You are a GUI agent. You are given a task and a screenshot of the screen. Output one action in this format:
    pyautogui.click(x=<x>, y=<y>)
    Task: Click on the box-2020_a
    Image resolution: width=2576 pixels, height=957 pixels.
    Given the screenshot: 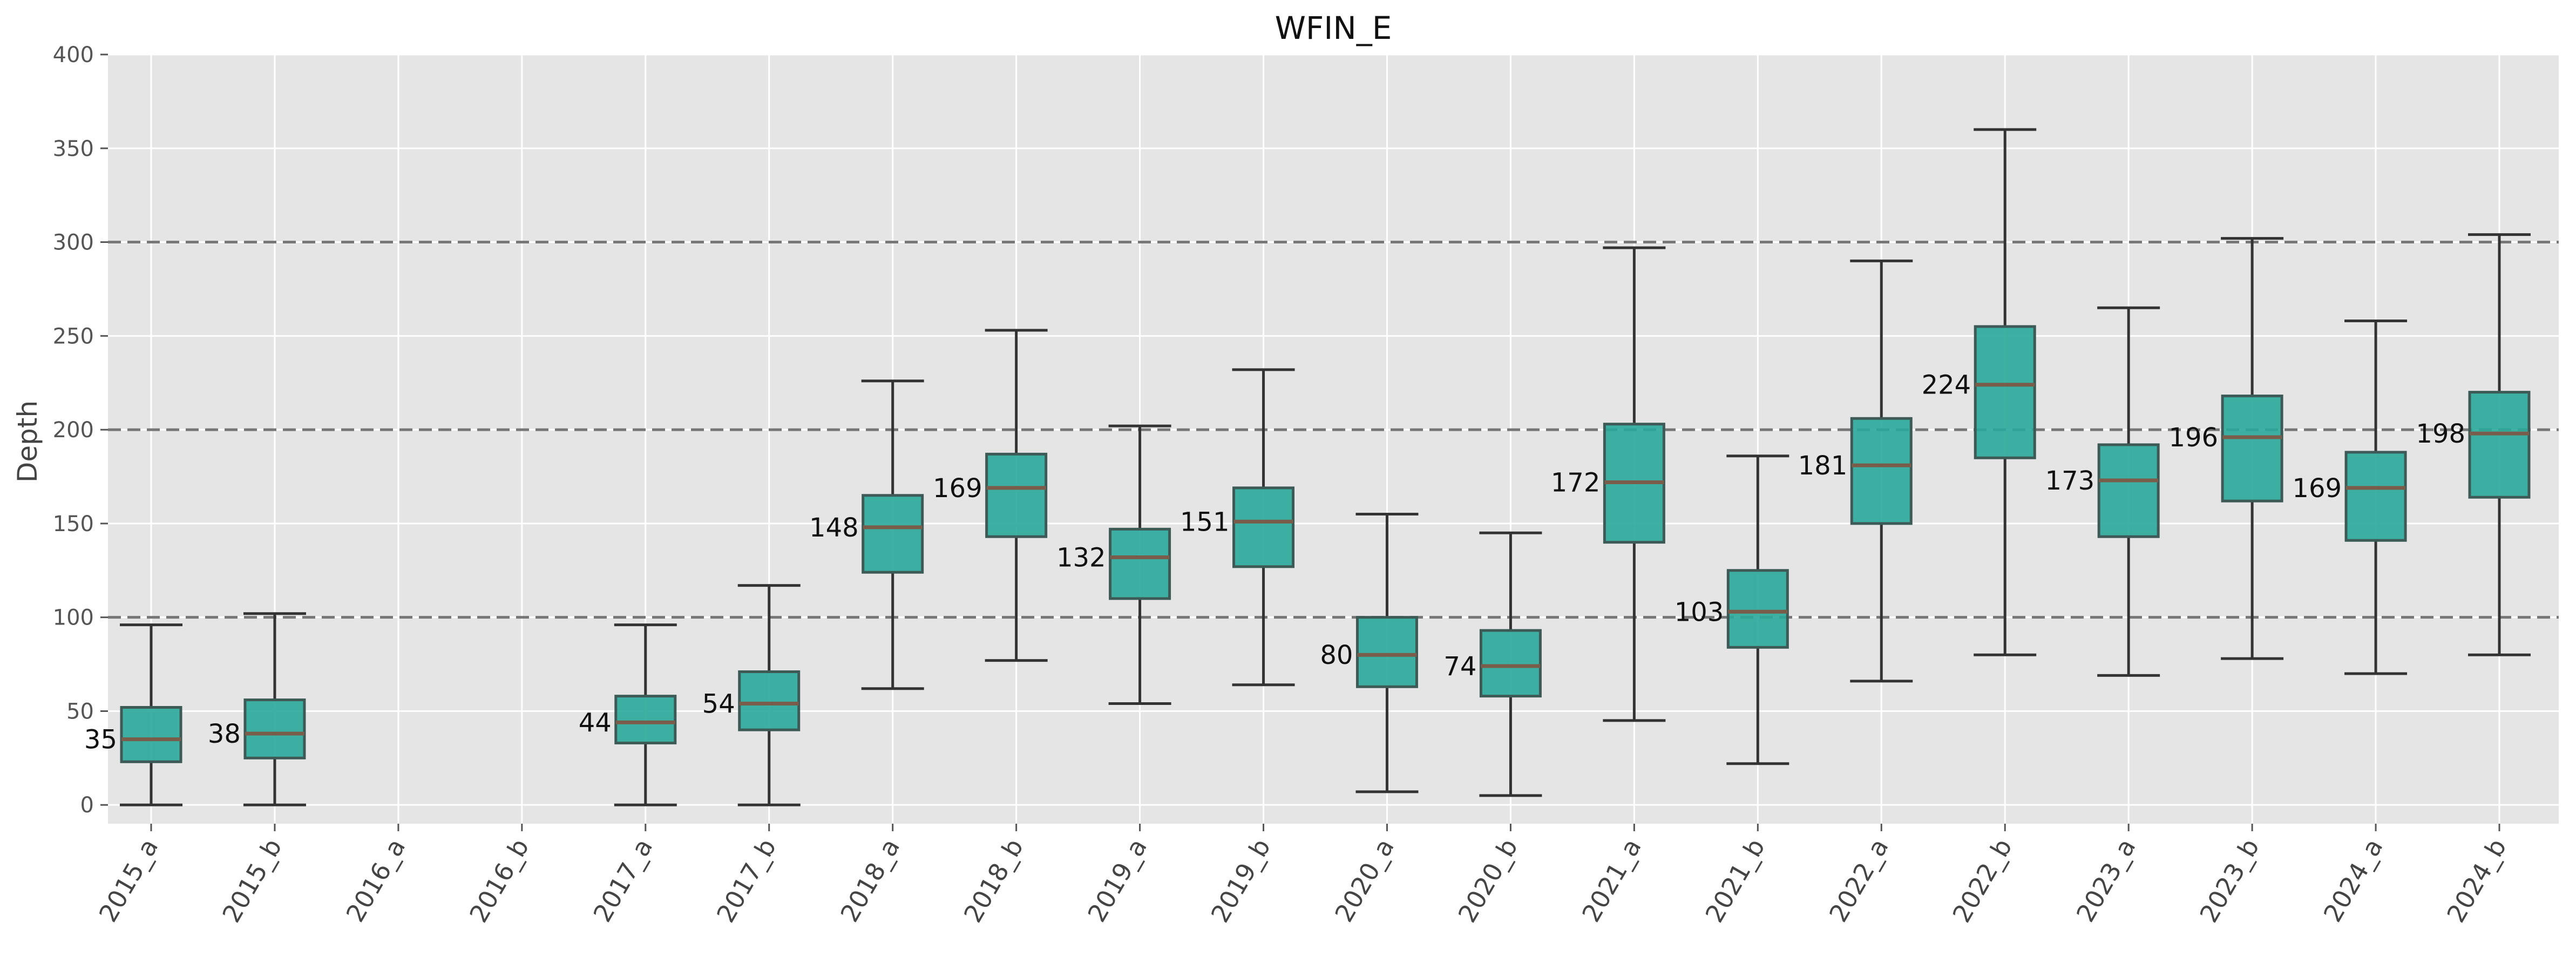 What is the action you would take?
    pyautogui.click(x=1387, y=653)
    